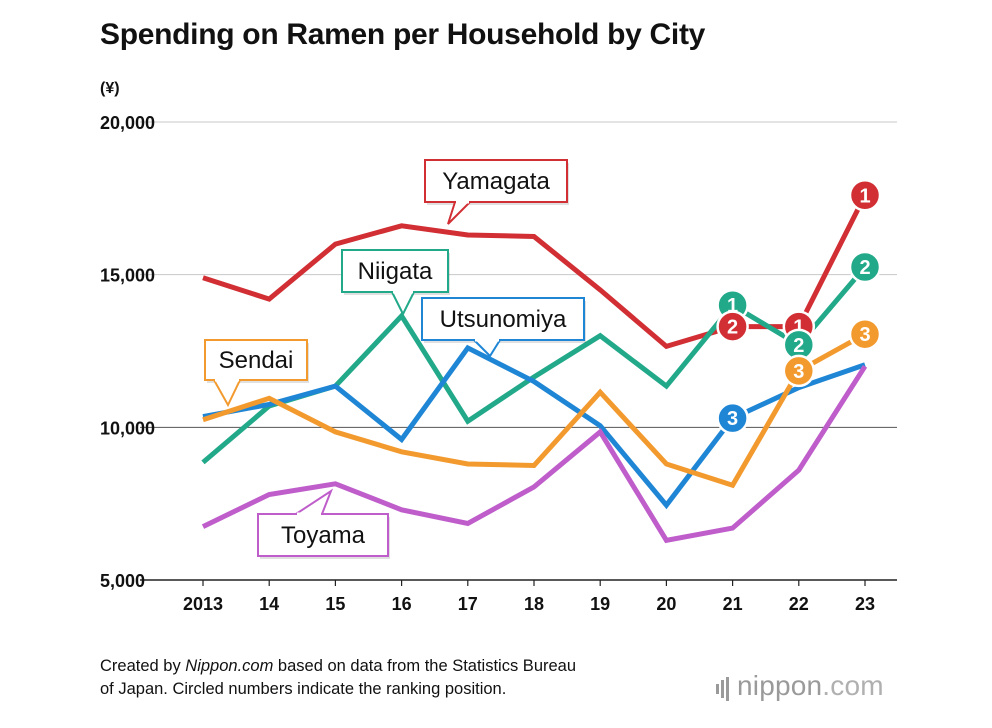 Image resolution: width=992 pixels, height=728 pixels. Describe the element at coordinates (313, 501) in the screenshot. I see `callout-pointer-toyama` at that location.